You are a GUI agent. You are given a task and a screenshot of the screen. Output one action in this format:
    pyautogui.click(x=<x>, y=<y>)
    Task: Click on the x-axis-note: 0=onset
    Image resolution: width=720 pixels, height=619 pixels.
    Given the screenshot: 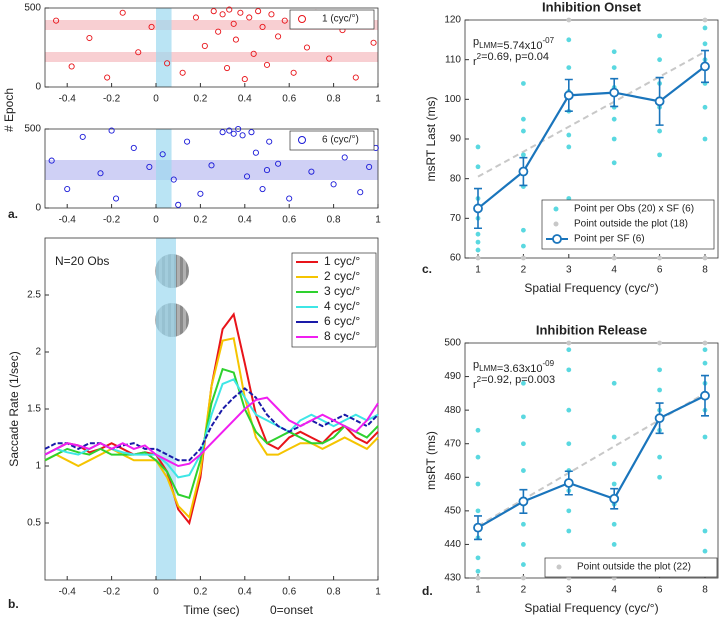 What is the action you would take?
    pyautogui.click(x=292, y=610)
    